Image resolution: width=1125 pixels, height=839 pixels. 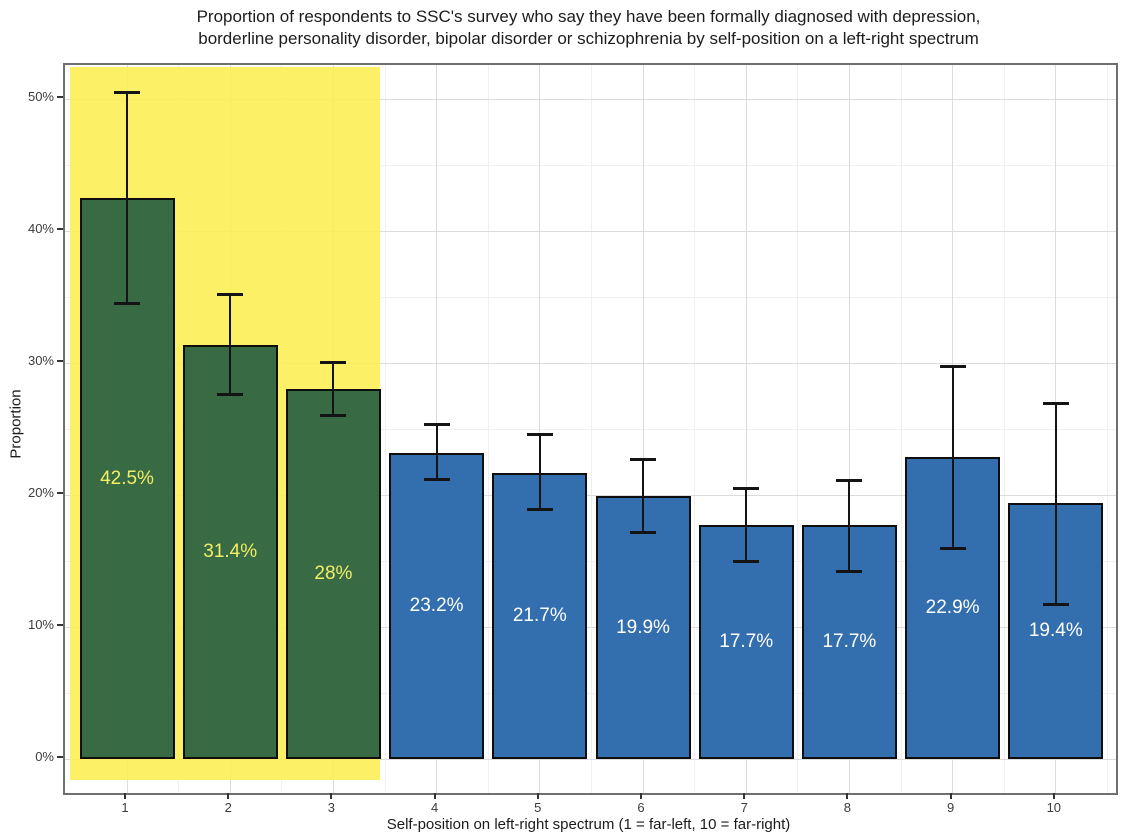 What do you see at coordinates (434, 807) in the screenshot?
I see `x-tick-label: 4` at bounding box center [434, 807].